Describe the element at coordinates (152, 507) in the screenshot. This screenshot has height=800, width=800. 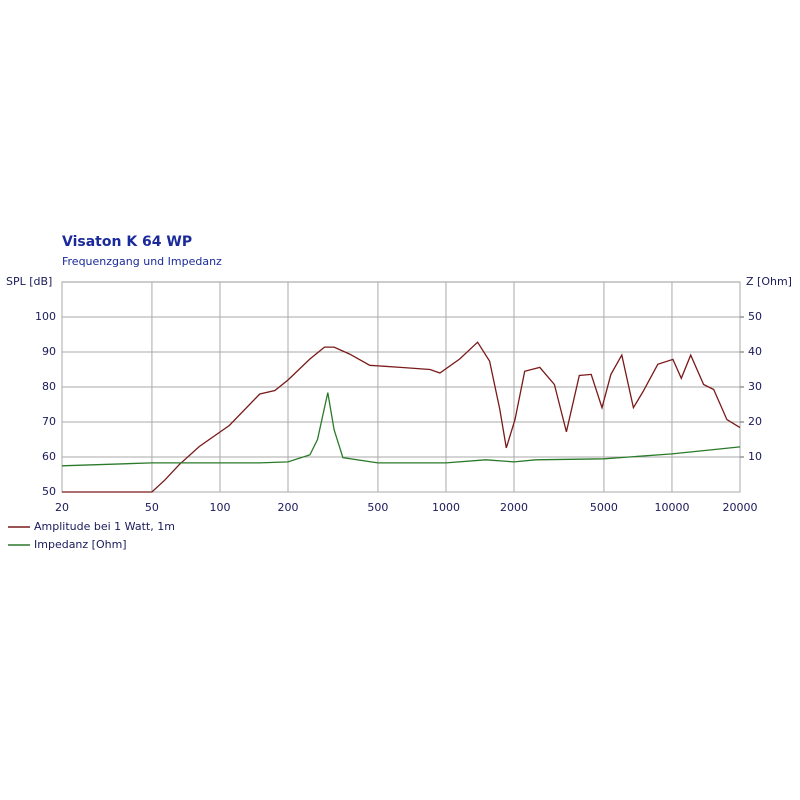
I see `x-tick-label: 50` at that location.